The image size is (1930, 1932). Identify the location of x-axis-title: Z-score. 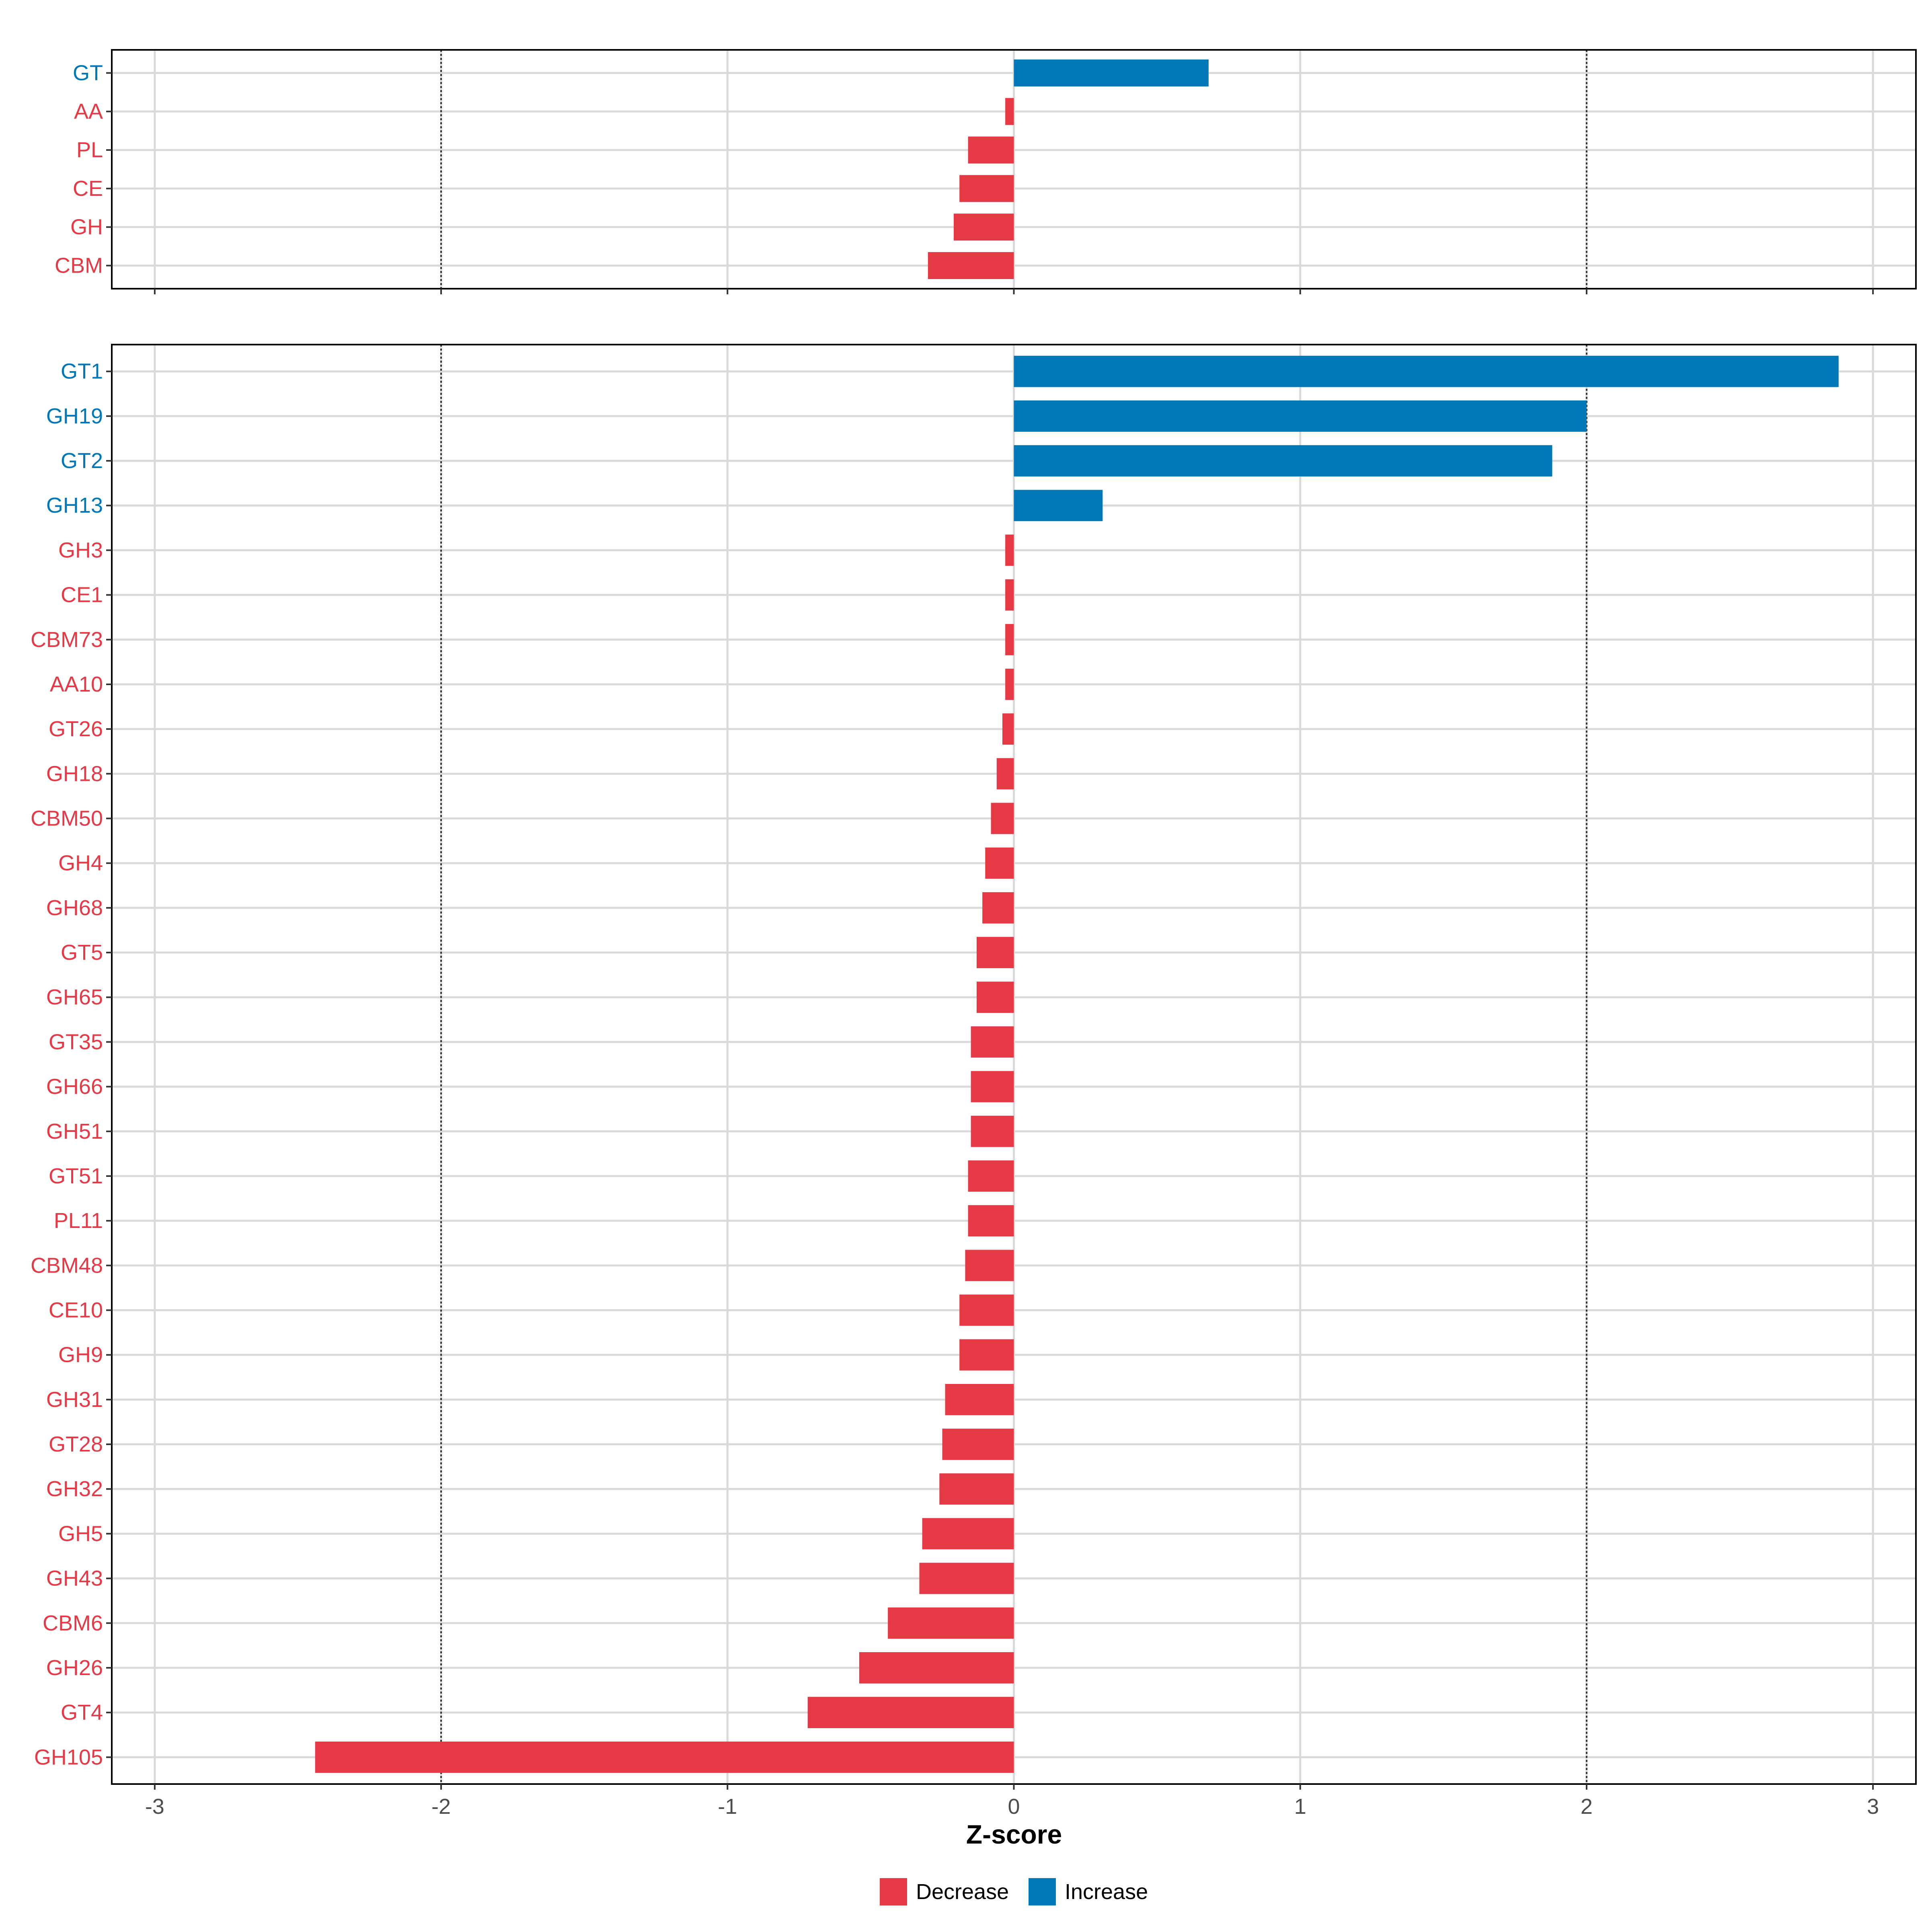
(1014, 1834).